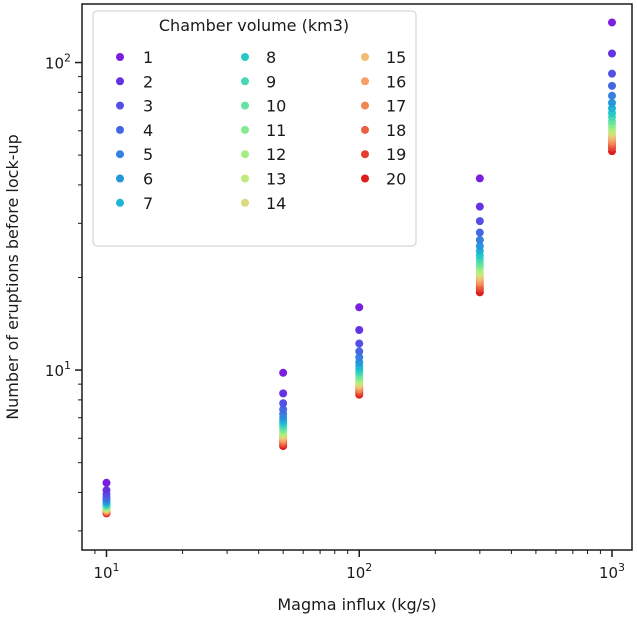 Image resolution: width=637 pixels, height=620 pixels. Describe the element at coordinates (276, 130) in the screenshot. I see `legend-label: 11` at that location.